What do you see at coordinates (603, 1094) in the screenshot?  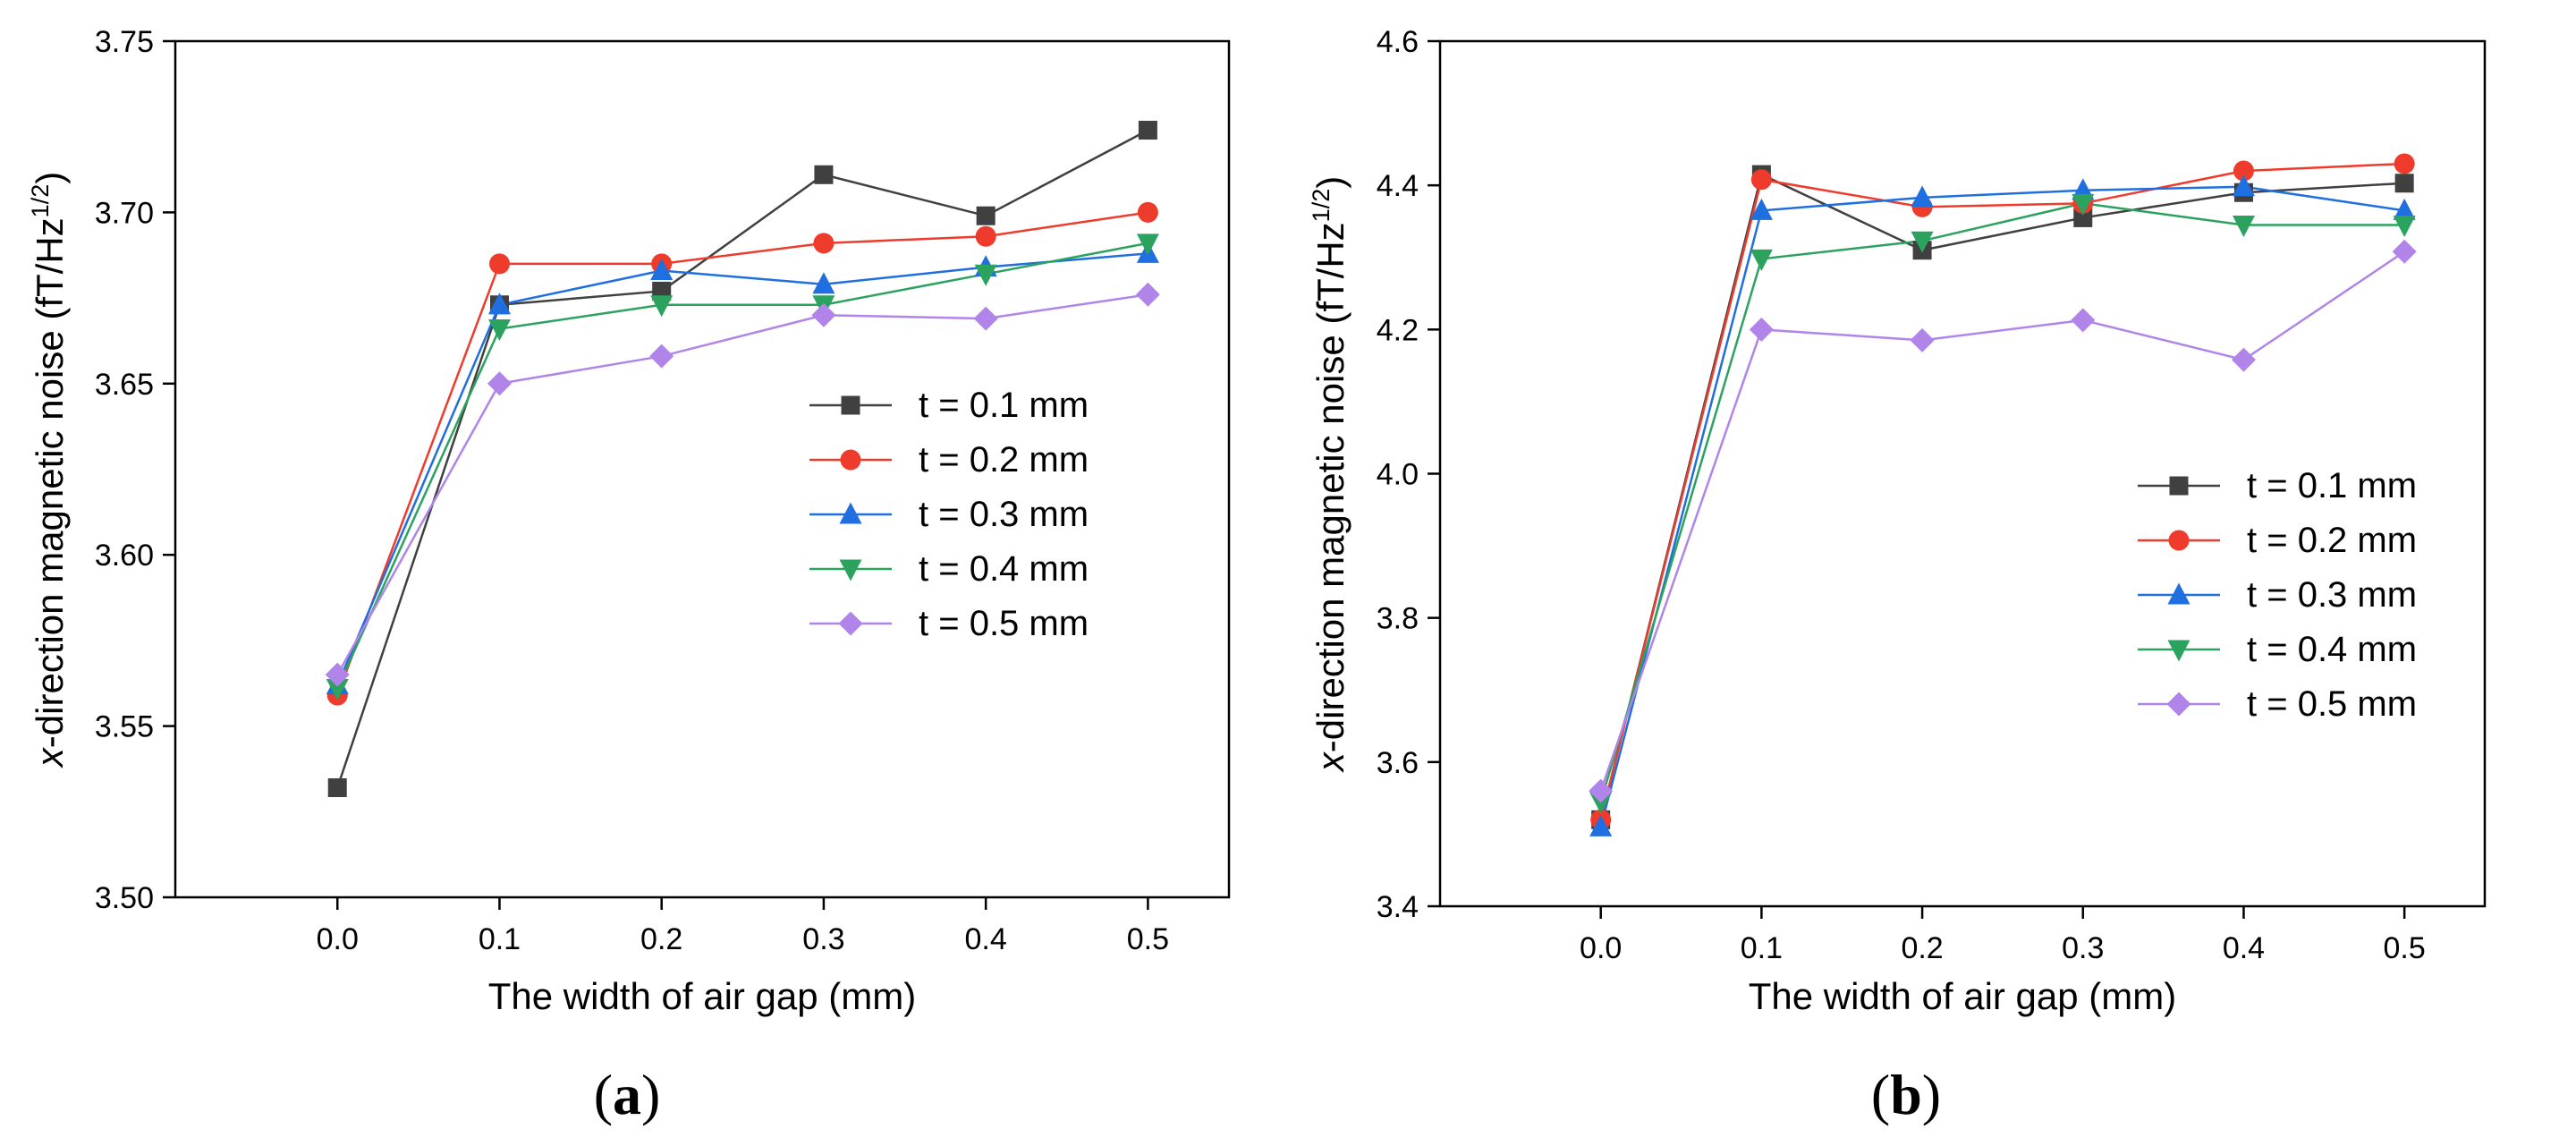 I see `caption-open: (` at bounding box center [603, 1094].